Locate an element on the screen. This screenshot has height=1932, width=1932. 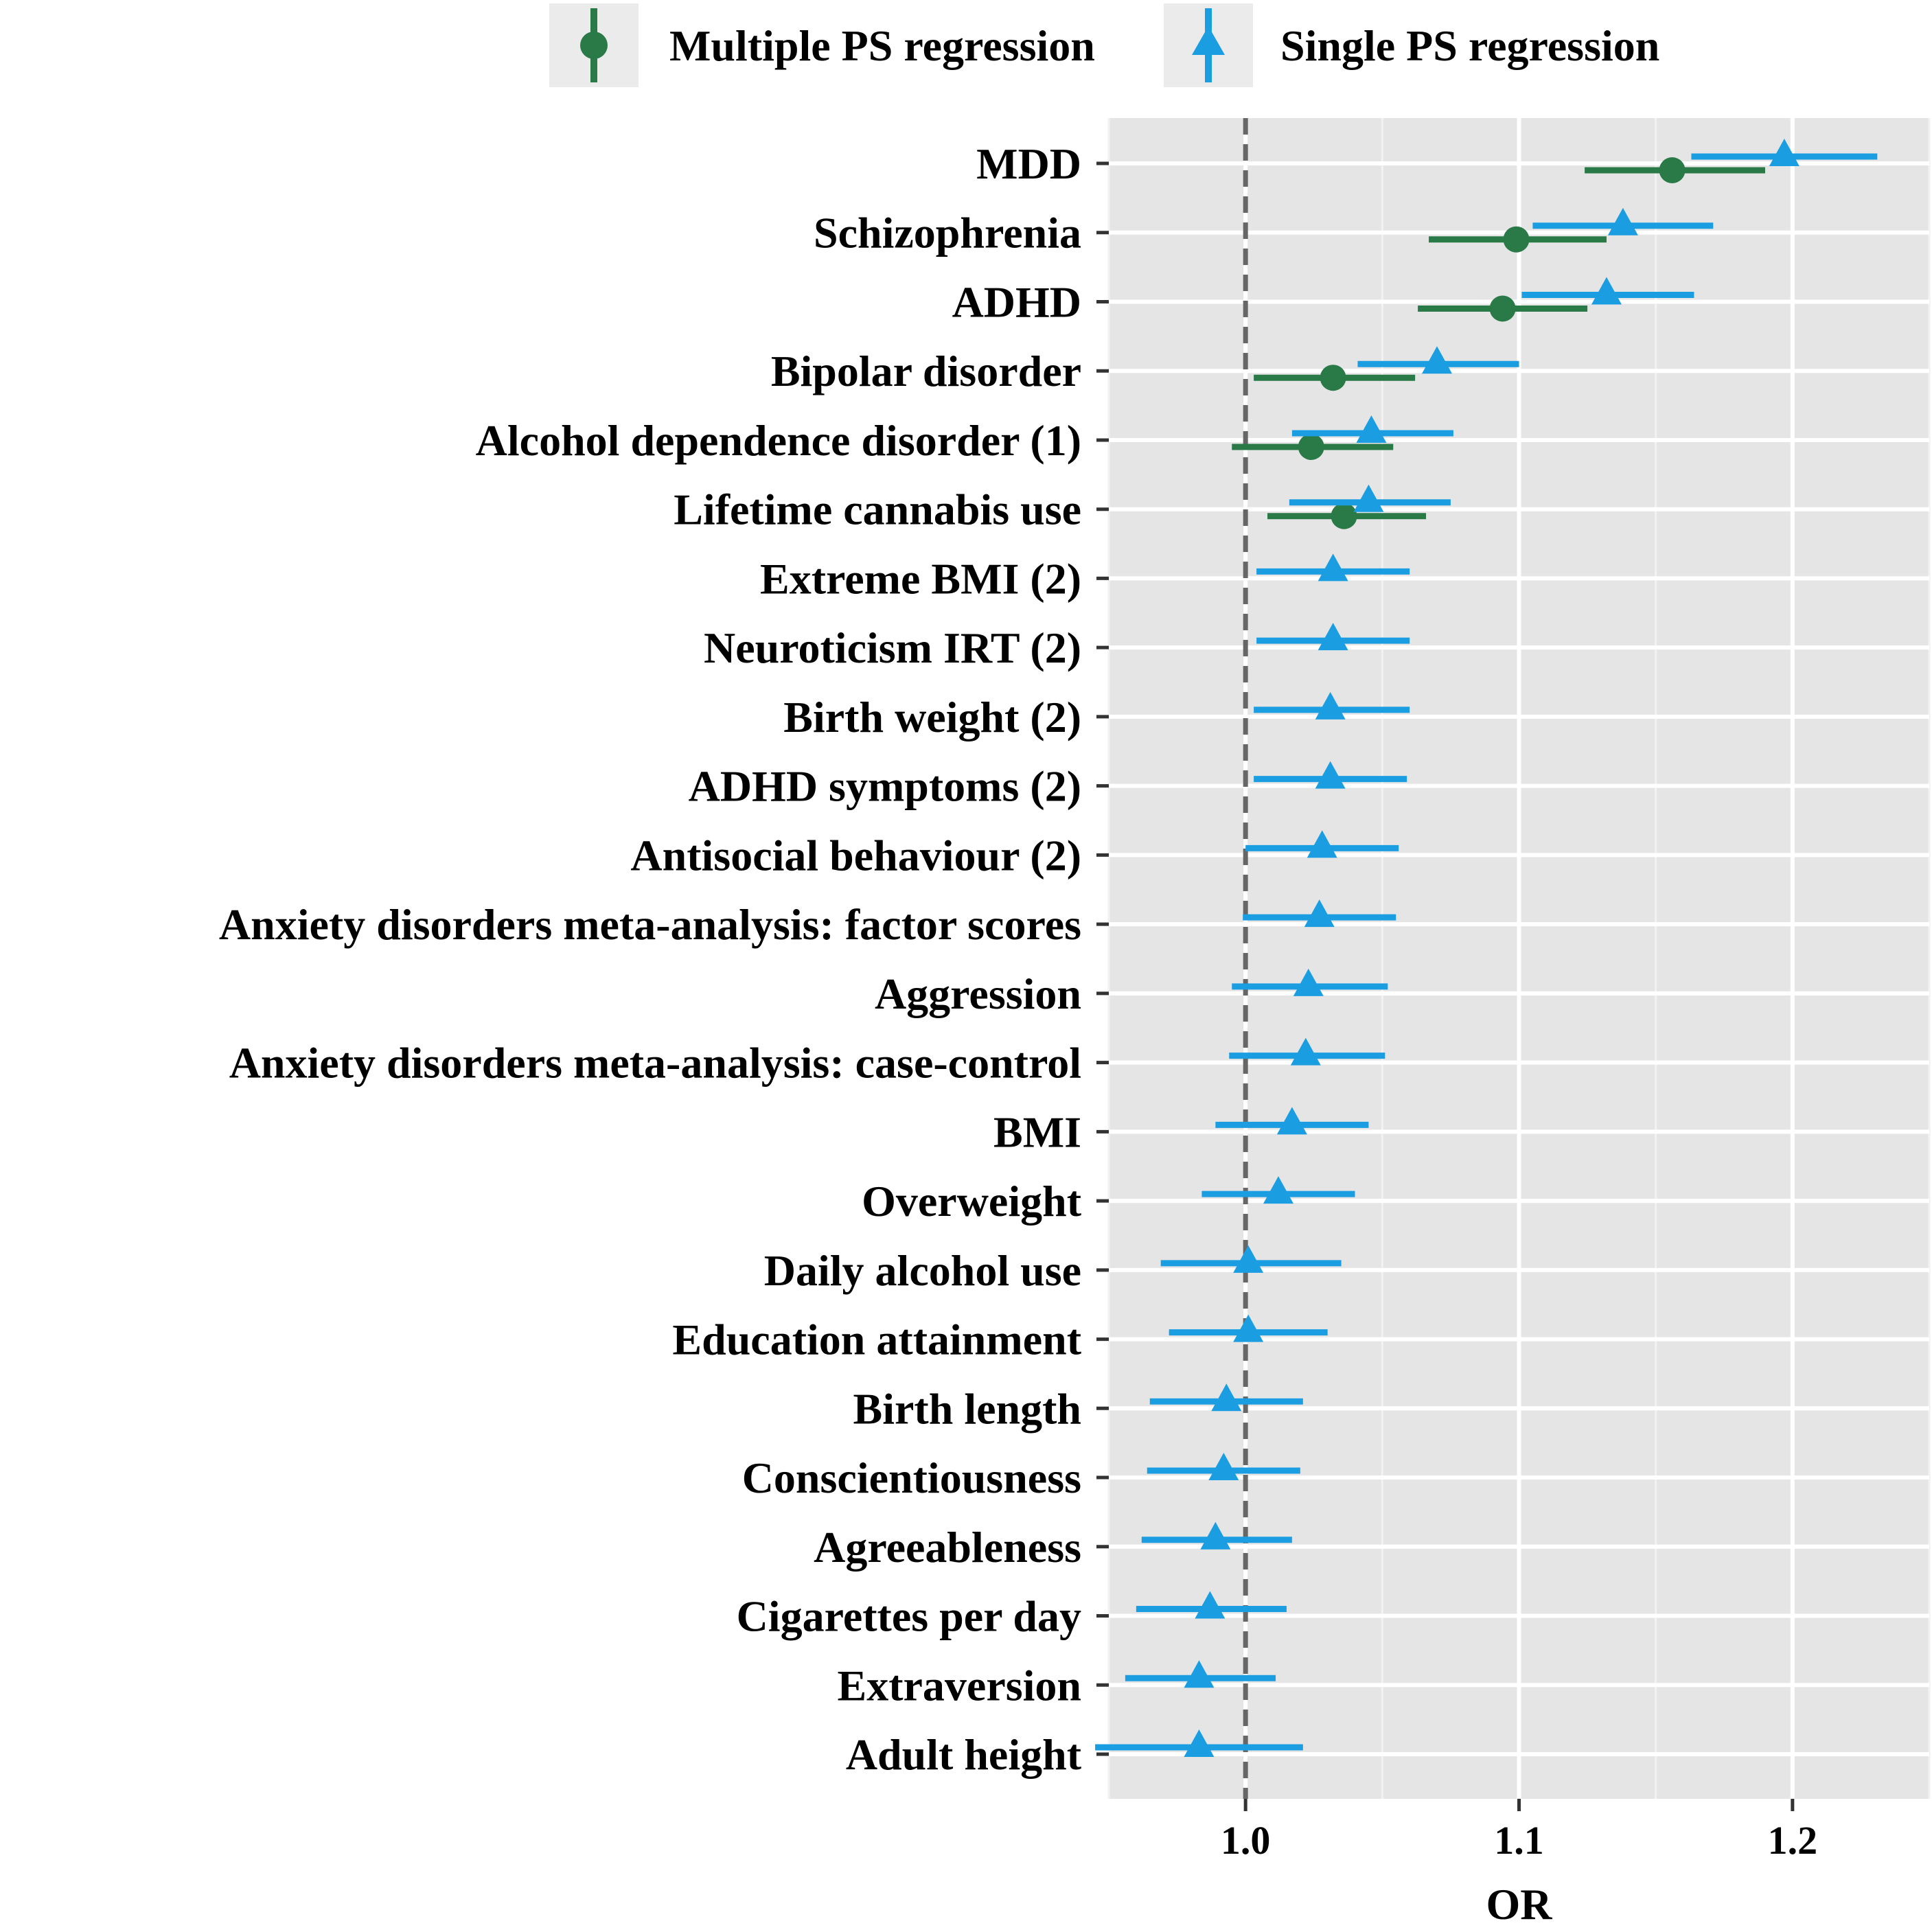
point-triangle-single-ps-regression-agreeableness is located at coordinates (1215, 1535).